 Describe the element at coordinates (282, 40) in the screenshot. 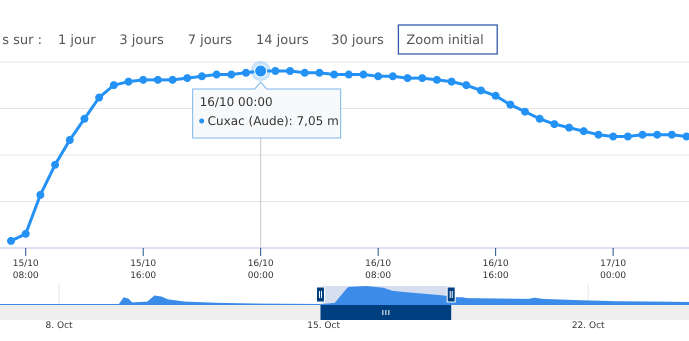

I see `text: 14 jours` at that location.